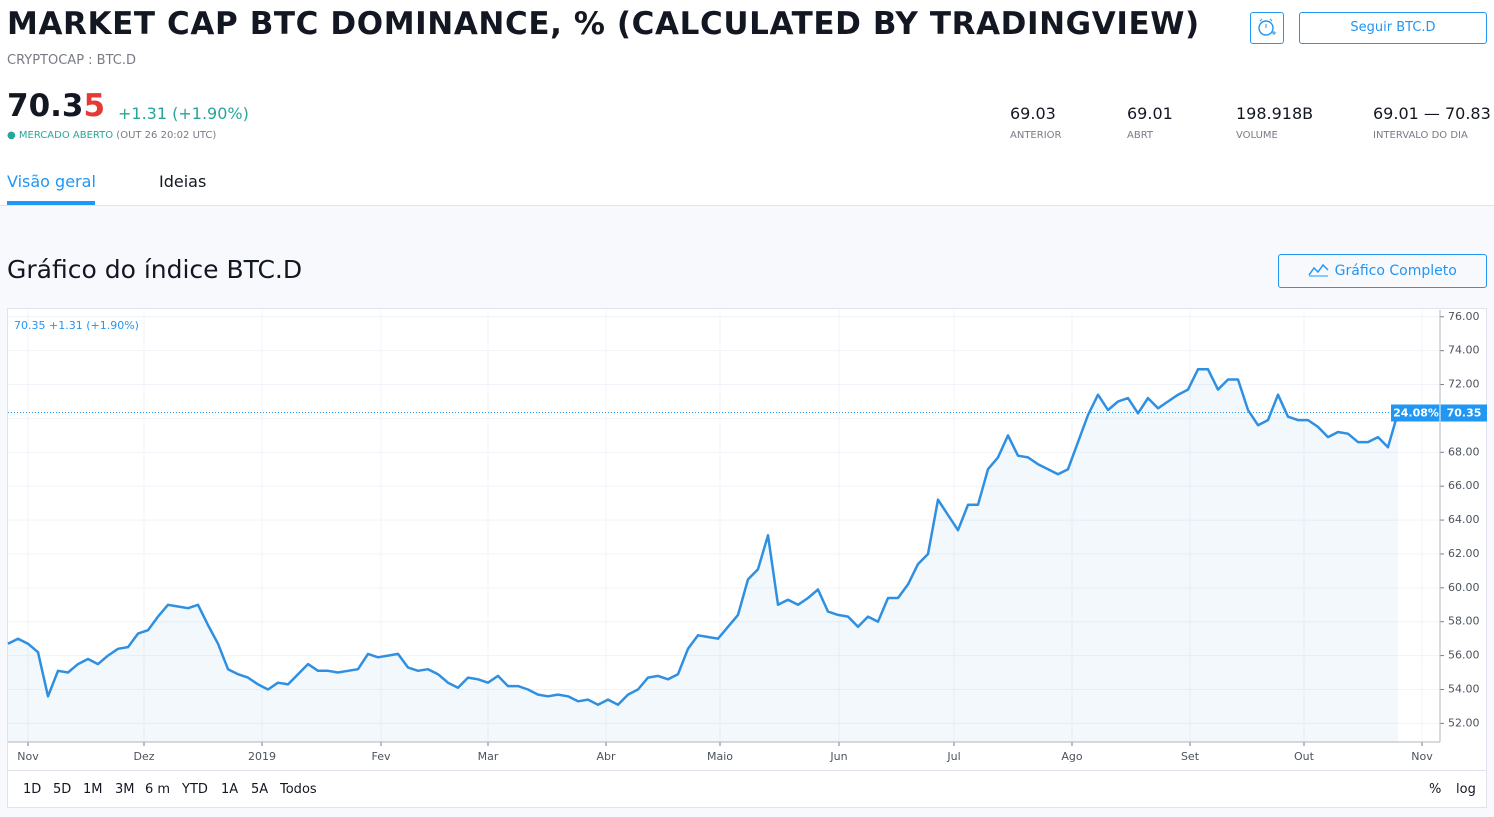  I want to click on chart-icon, so click(1318, 270).